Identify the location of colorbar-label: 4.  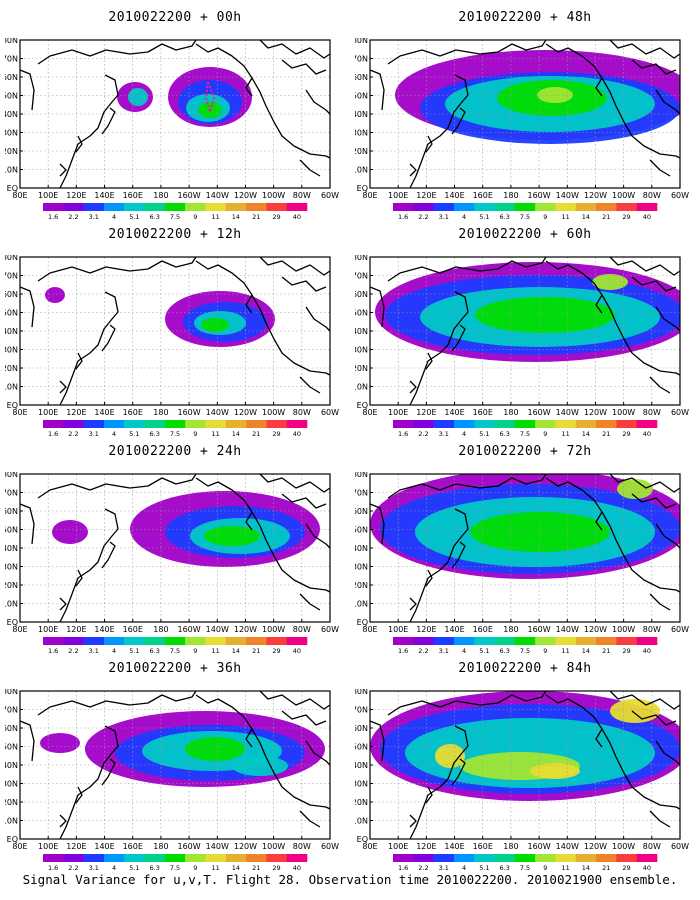
(464, 434).